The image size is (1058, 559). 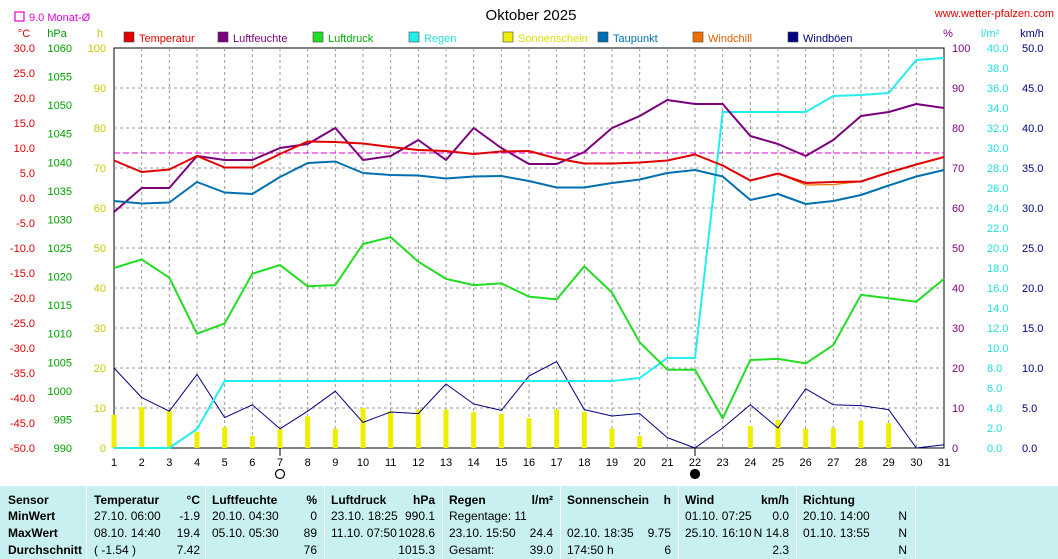 What do you see at coordinates (997, 229) in the screenshot?
I see `y-tick-label-rain: 22.0` at bounding box center [997, 229].